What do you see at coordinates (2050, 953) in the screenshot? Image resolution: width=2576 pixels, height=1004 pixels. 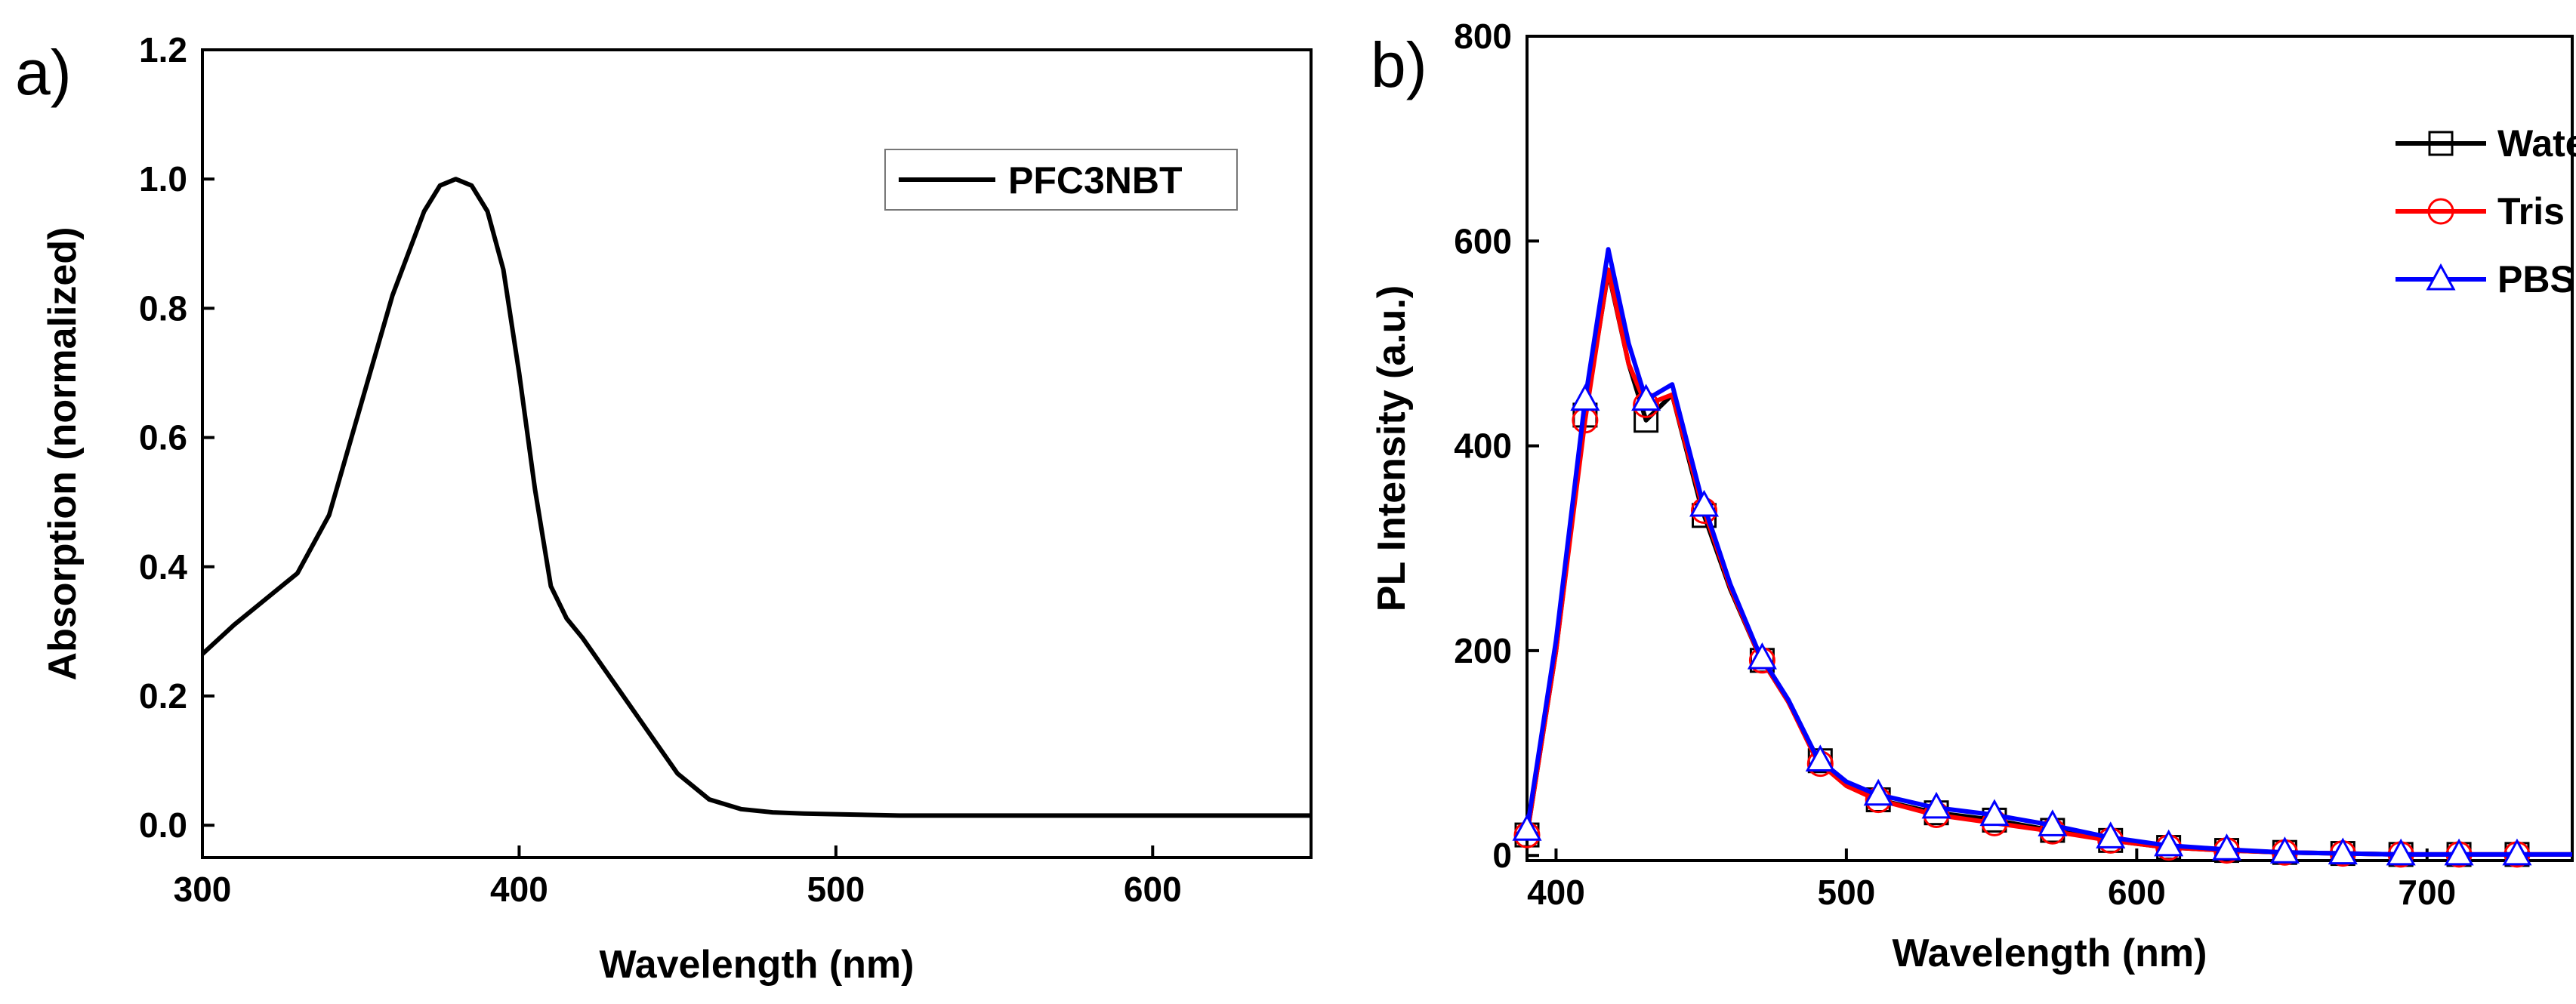 I see `panel-b-x-axis-label: Wavelength (nm)` at bounding box center [2050, 953].